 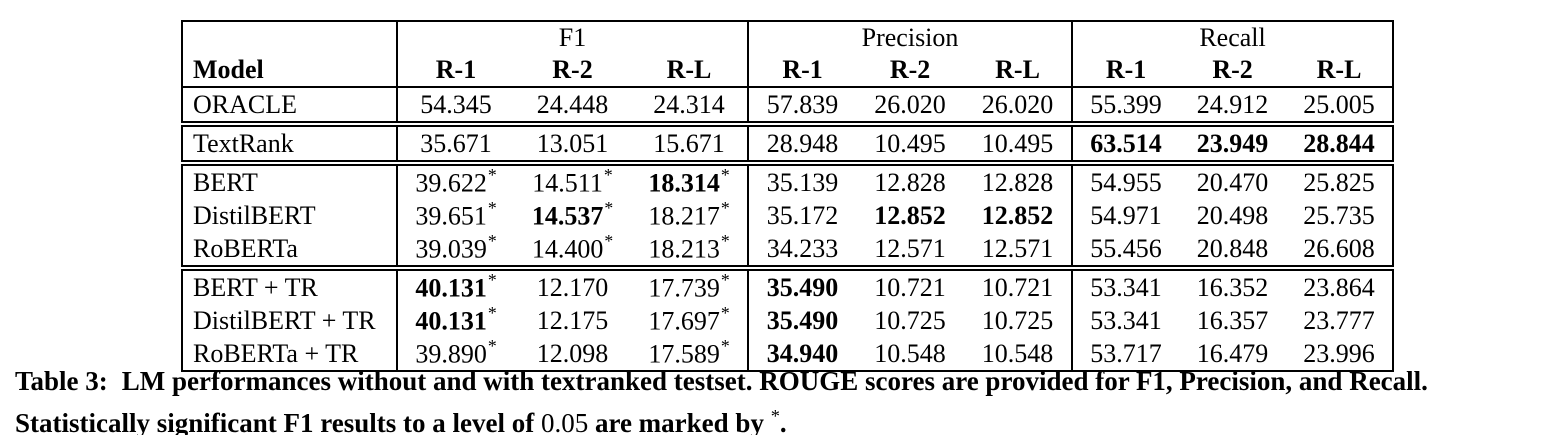 I want to click on score-value: 23.864, so click(x=1339, y=287).